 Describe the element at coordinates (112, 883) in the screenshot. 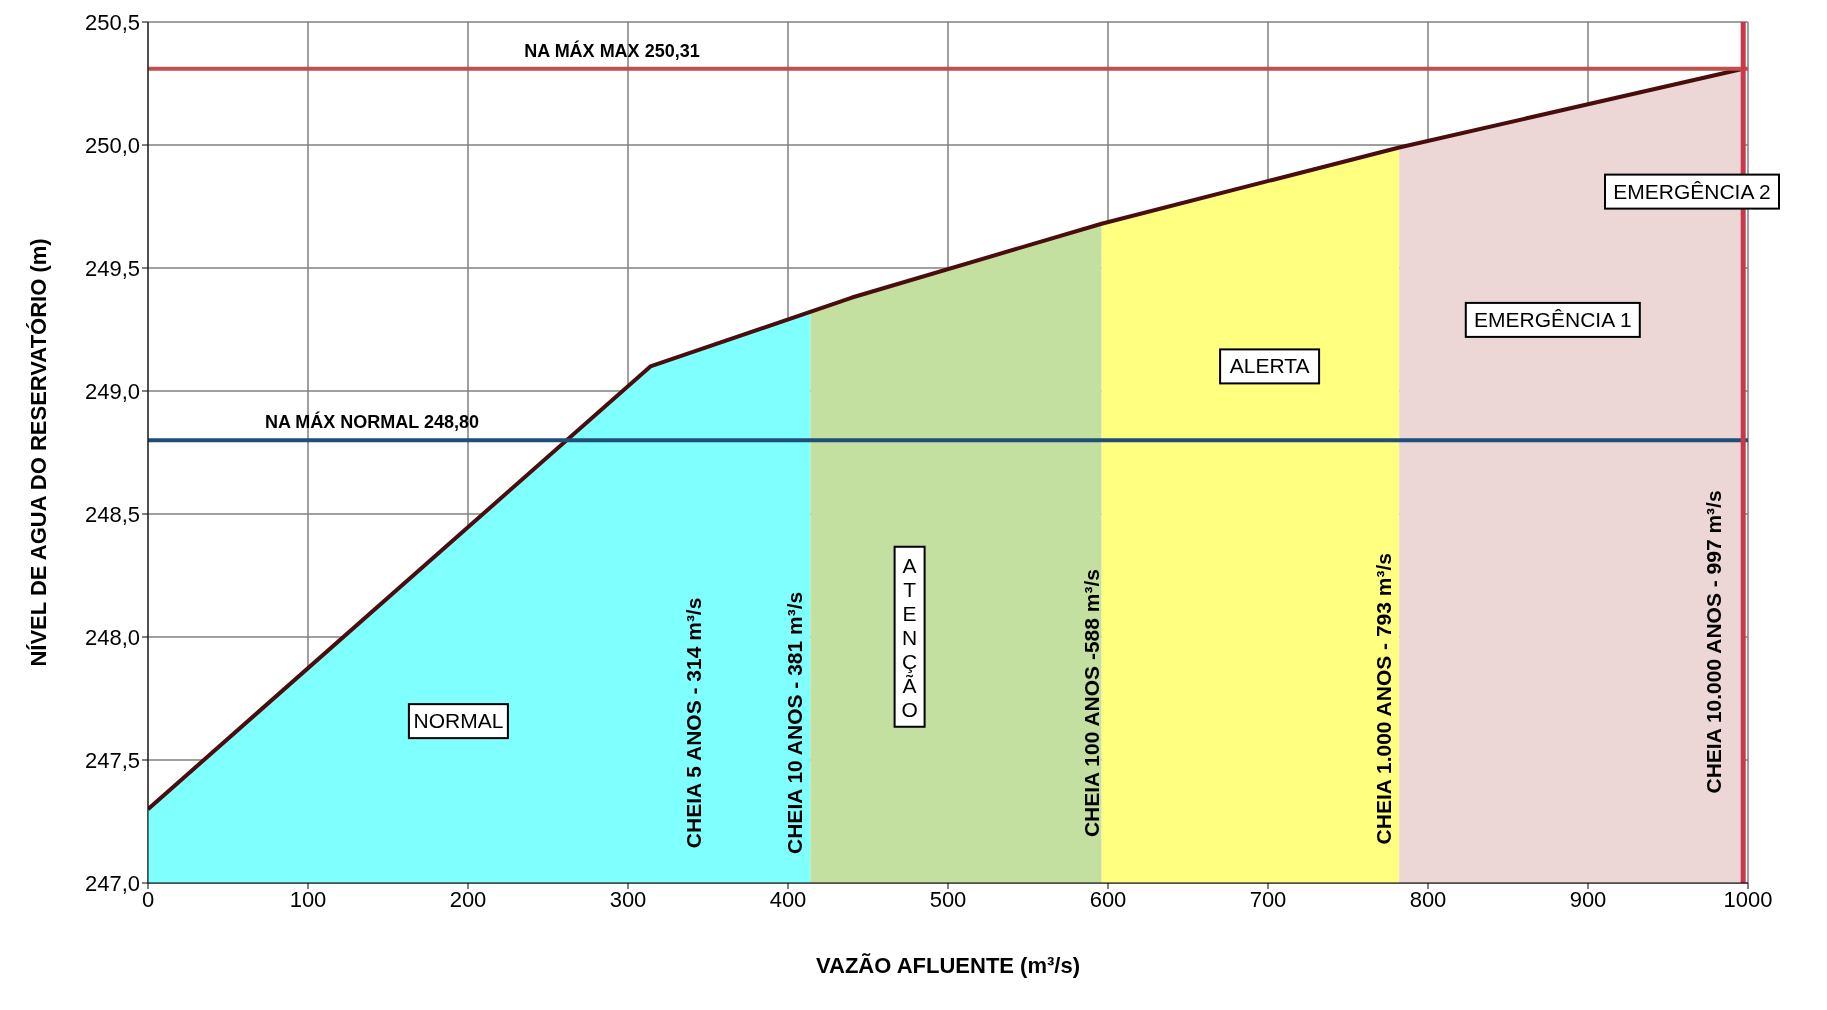

I see `y-tick-label: 247,0` at that location.